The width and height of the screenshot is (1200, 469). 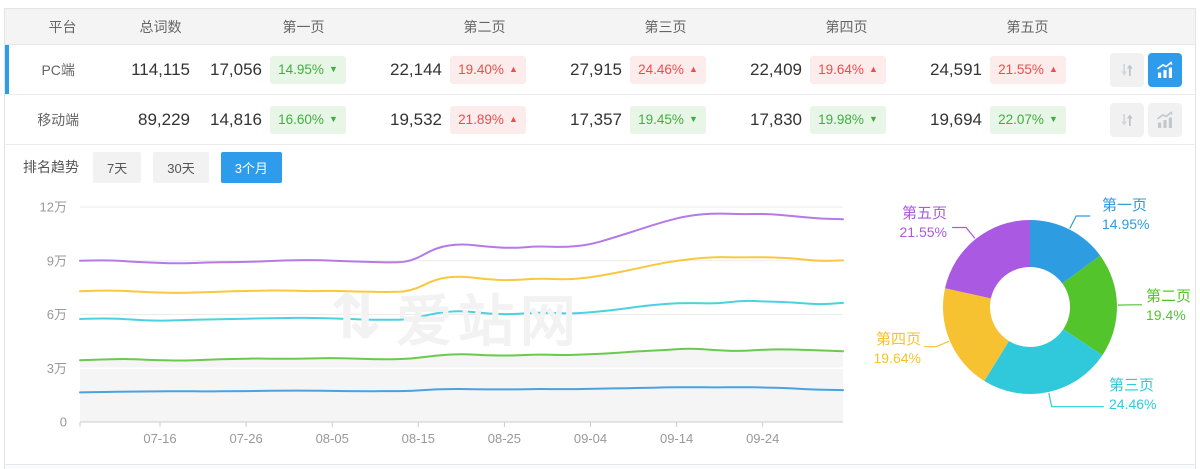 What do you see at coordinates (461, 310) in the screenshot?
I see `series-line-3-cyan` at bounding box center [461, 310].